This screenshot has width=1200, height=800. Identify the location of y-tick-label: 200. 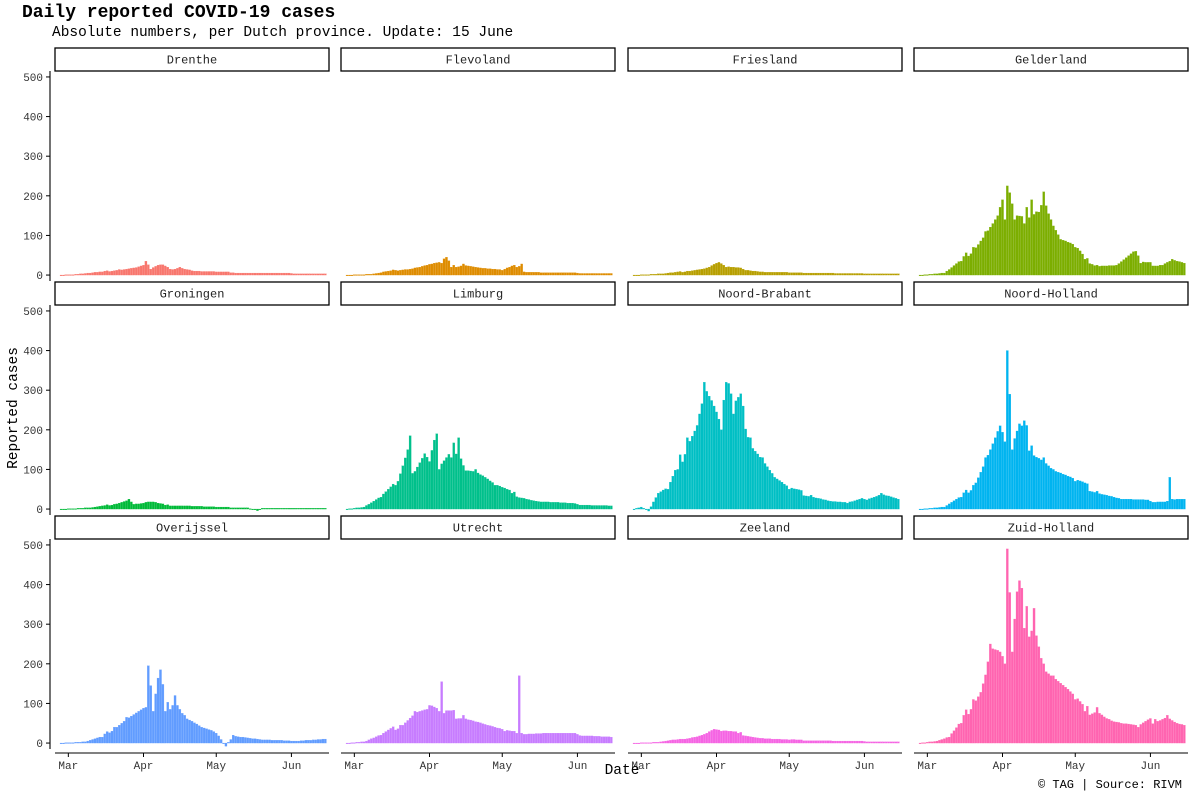
(33, 198).